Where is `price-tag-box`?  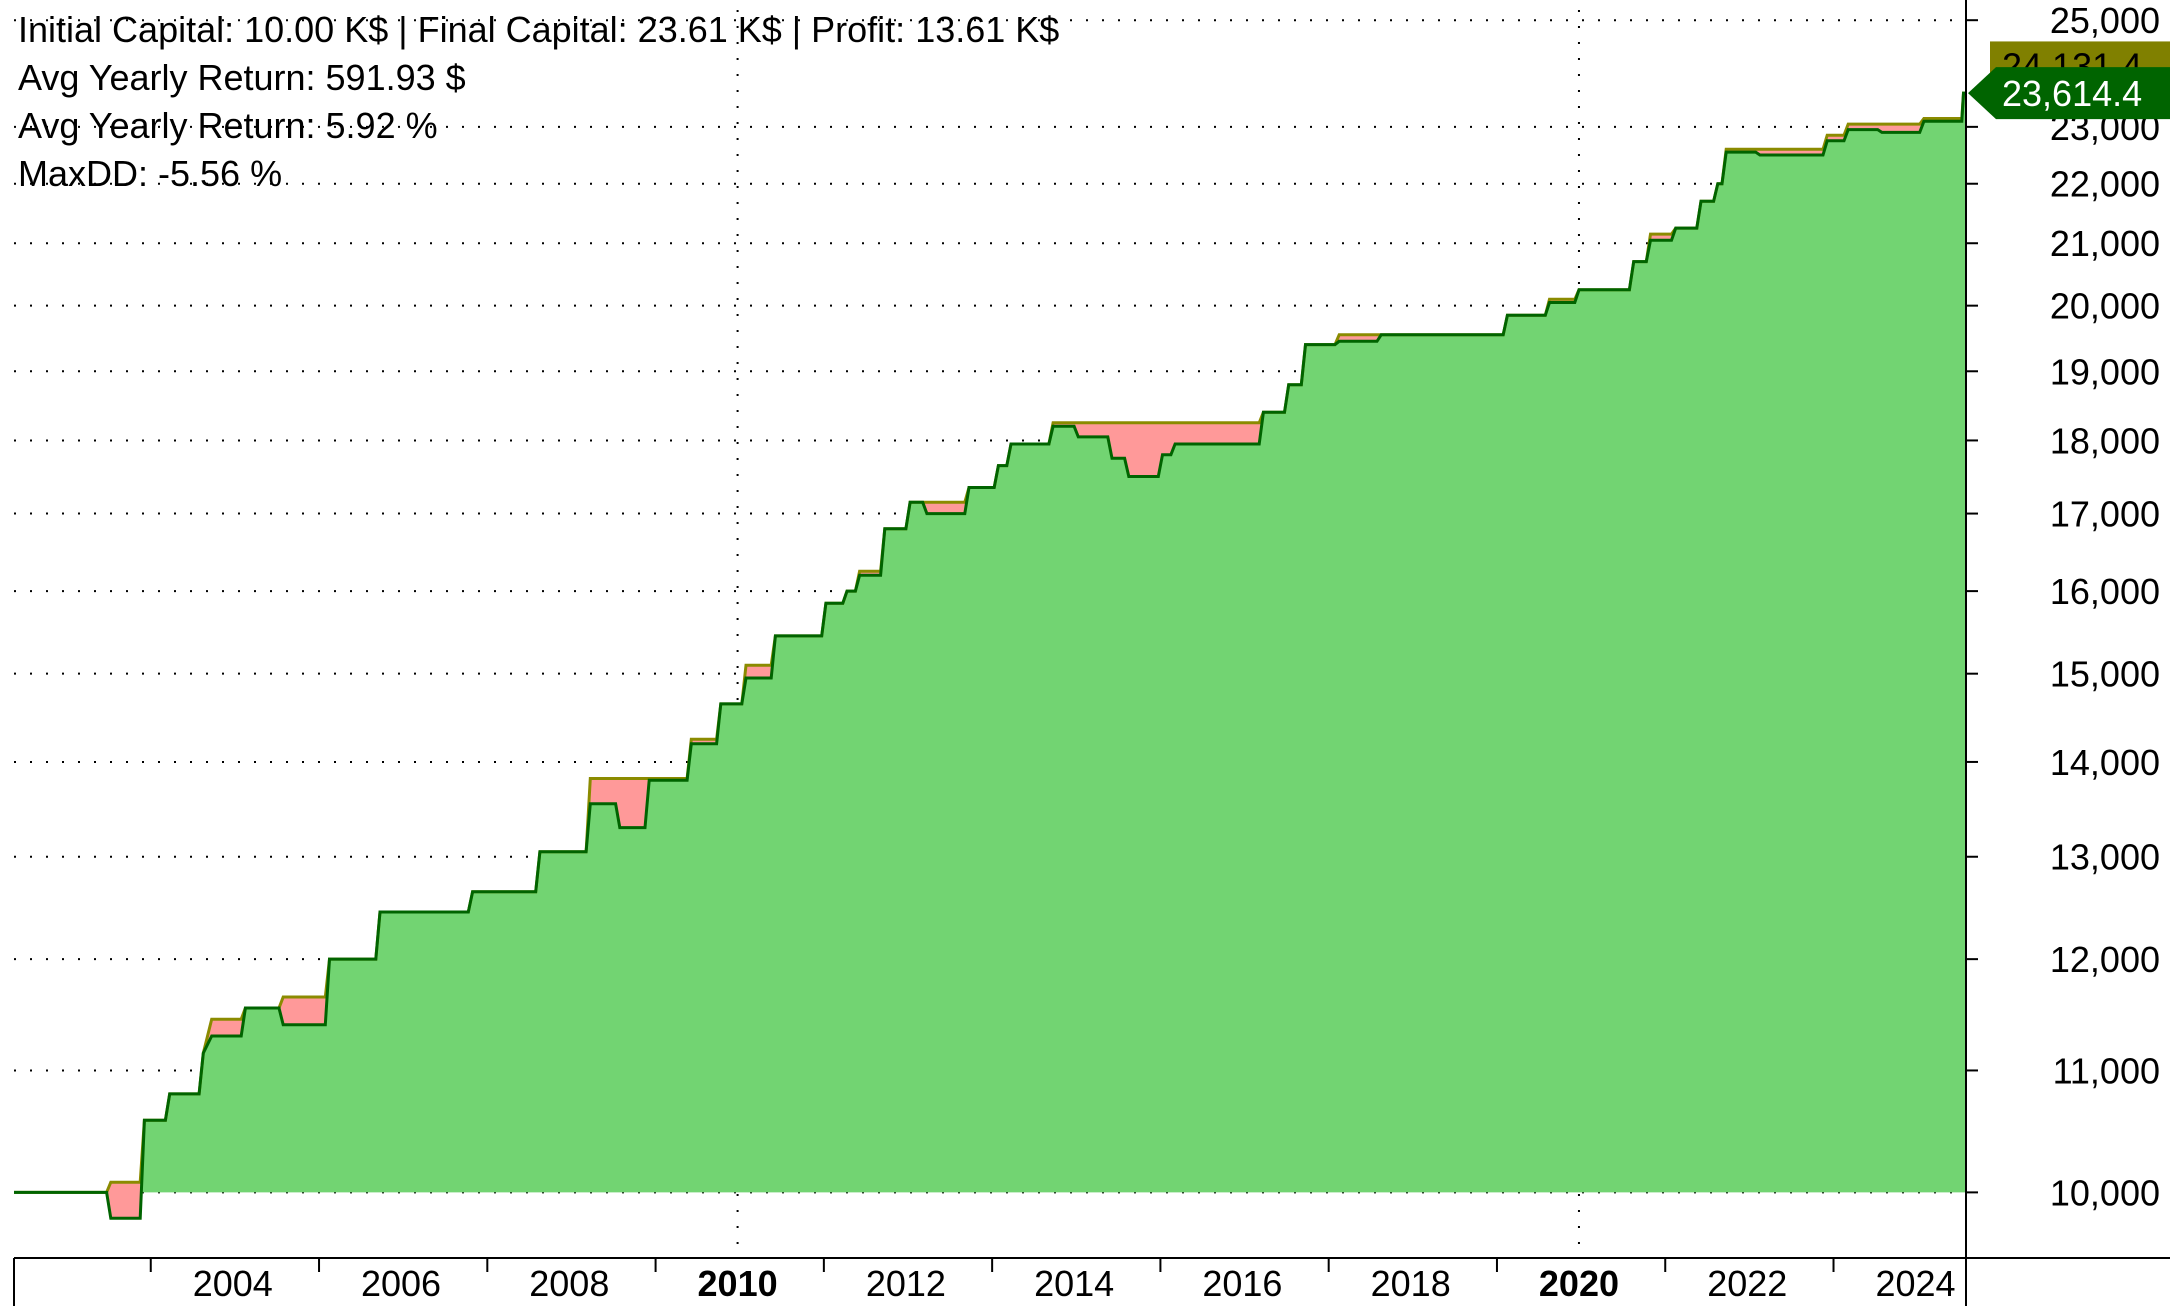
price-tag-box is located at coordinates (2069, 93).